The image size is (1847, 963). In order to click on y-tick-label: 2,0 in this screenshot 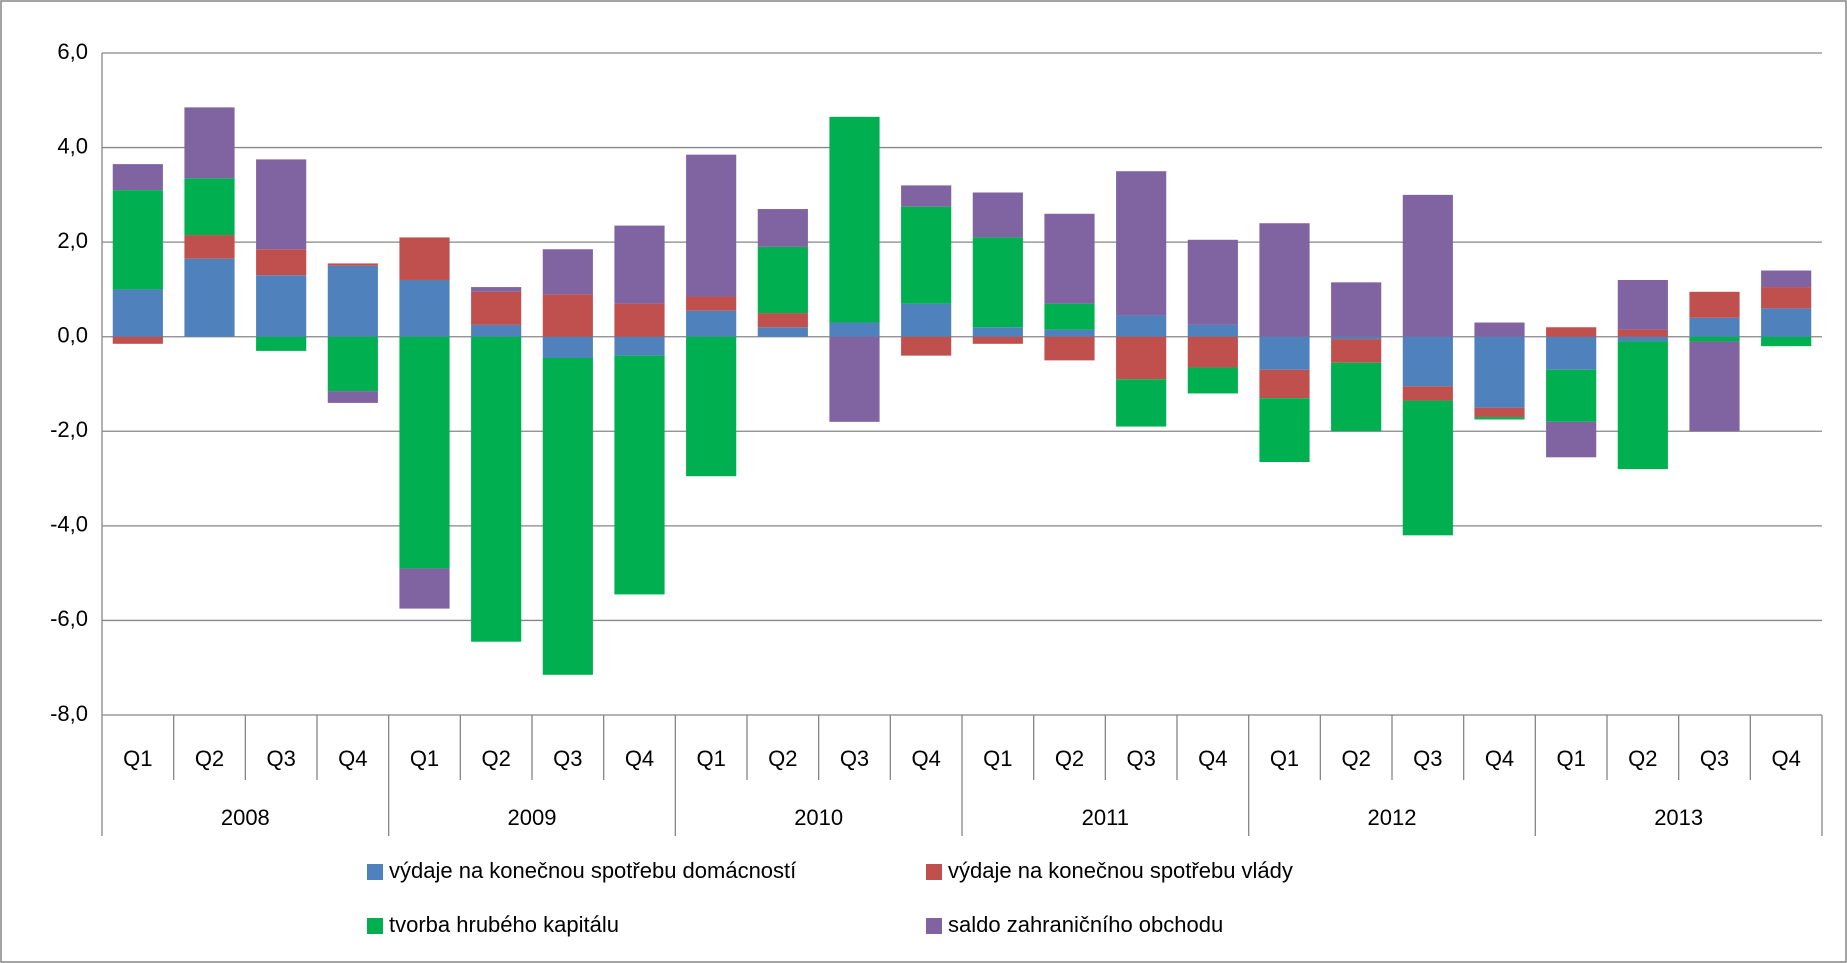, I will do `click(72, 240)`.